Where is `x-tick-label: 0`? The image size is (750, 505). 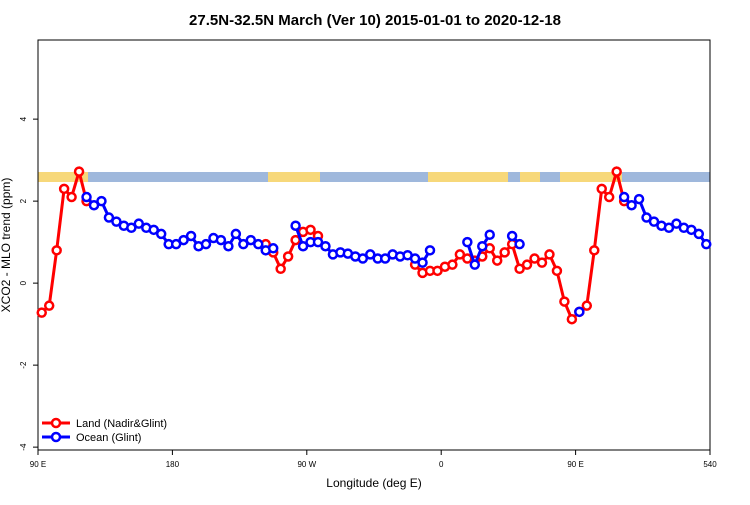 x-tick-label: 0 is located at coordinates (441, 464).